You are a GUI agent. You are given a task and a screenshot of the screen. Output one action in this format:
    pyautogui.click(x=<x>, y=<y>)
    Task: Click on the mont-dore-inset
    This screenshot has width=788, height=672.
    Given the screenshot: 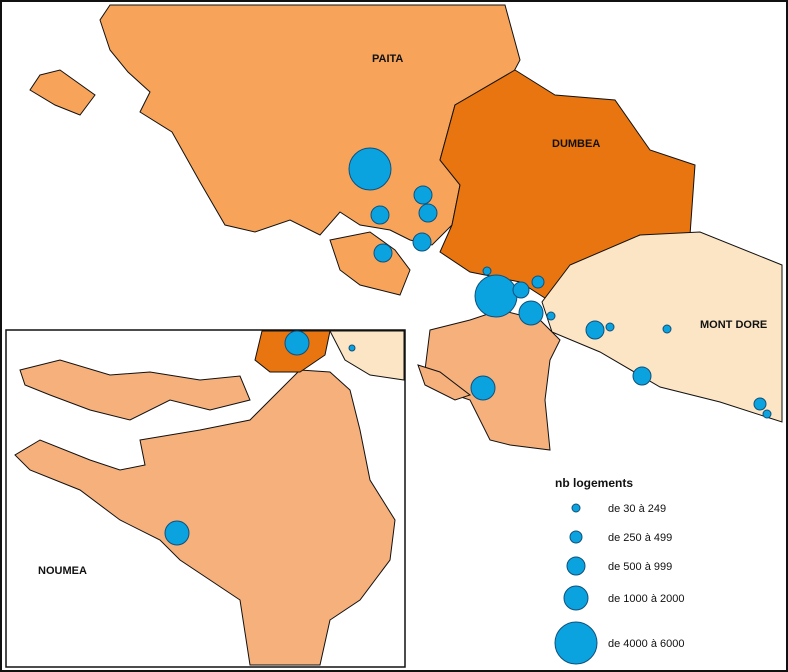 What is the action you would take?
    pyautogui.click(x=367, y=355)
    